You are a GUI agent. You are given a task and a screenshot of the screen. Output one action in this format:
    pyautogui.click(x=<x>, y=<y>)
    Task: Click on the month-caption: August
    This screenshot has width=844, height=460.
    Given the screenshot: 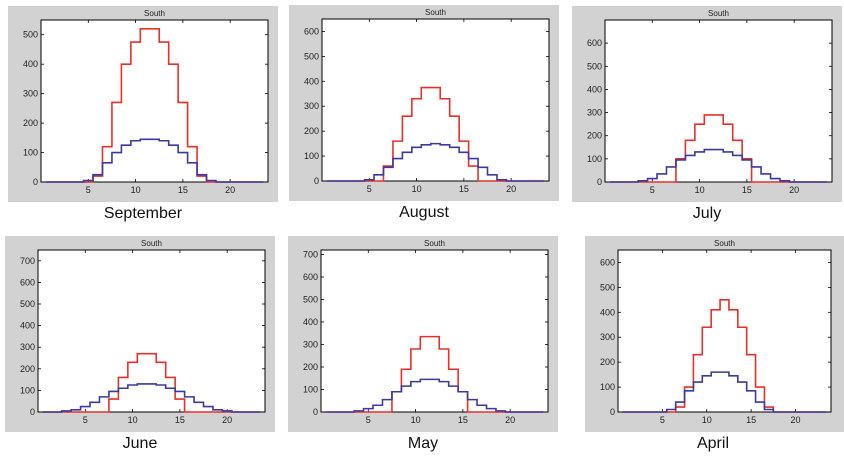 What is the action you would take?
    pyautogui.click(x=424, y=212)
    